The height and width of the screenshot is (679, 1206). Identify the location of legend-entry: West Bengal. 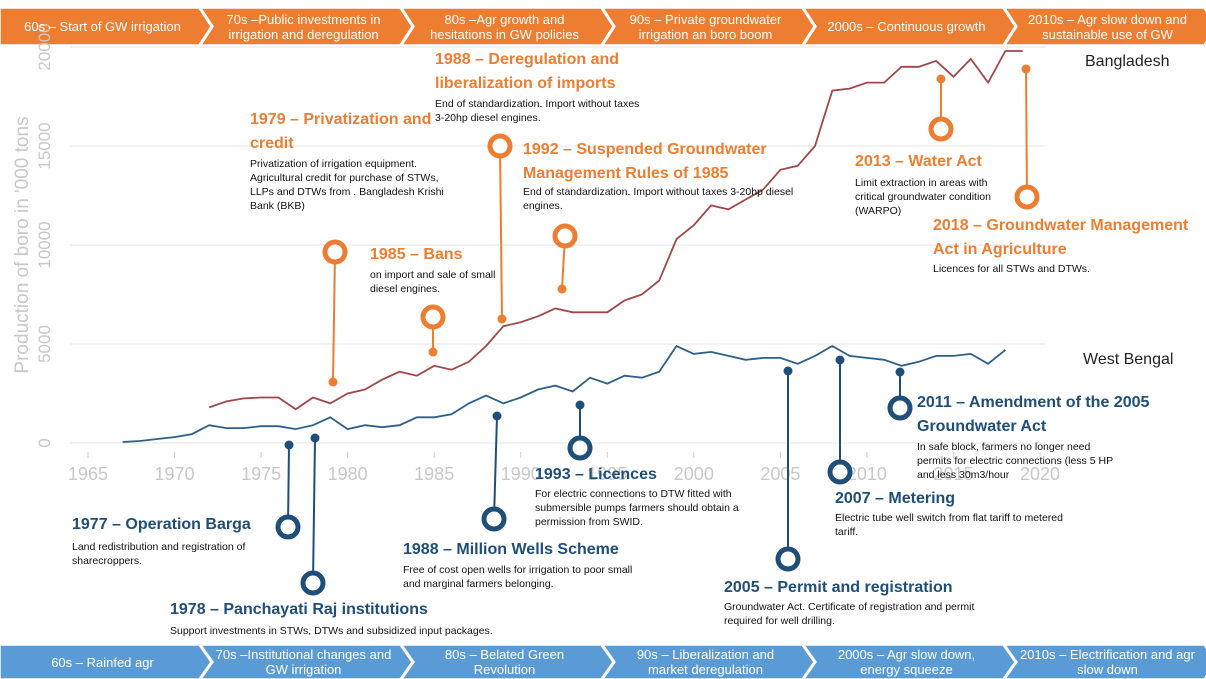
(1128, 359).